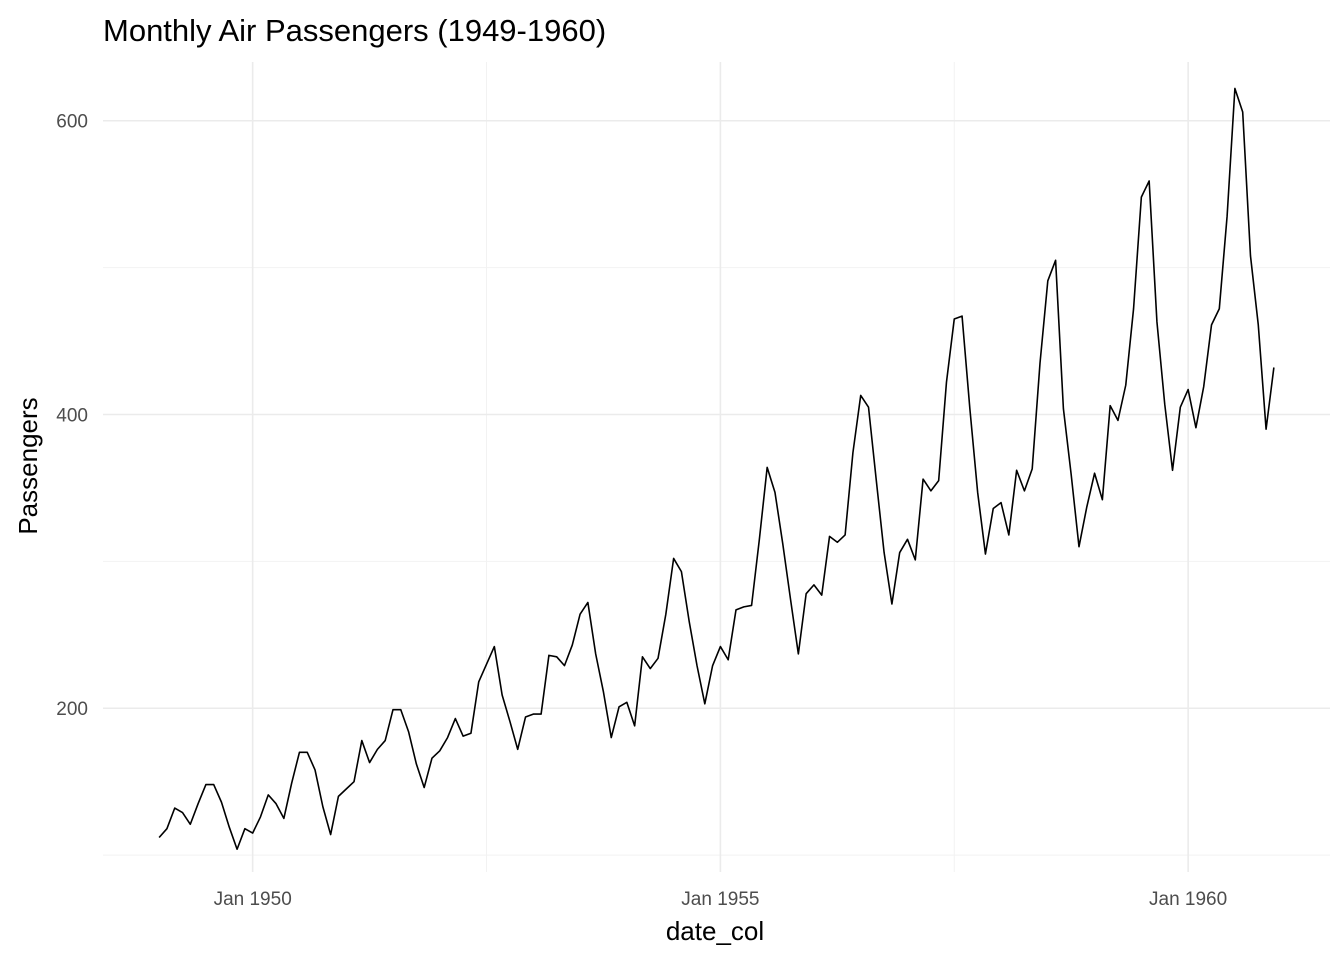 The width and height of the screenshot is (1344, 960). I want to click on y-tick-label: 200, so click(72, 709).